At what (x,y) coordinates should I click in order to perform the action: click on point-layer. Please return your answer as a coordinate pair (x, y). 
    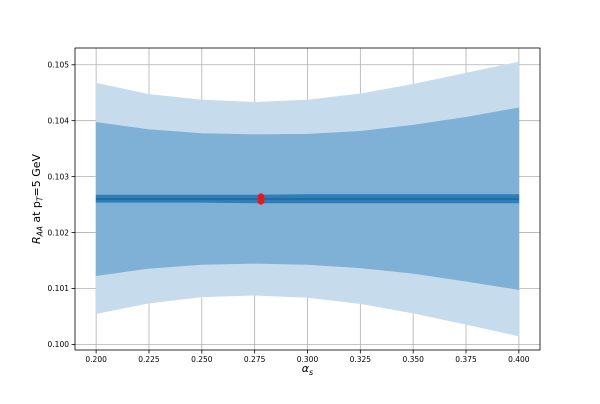
    Looking at the image, I should click on (261, 199).